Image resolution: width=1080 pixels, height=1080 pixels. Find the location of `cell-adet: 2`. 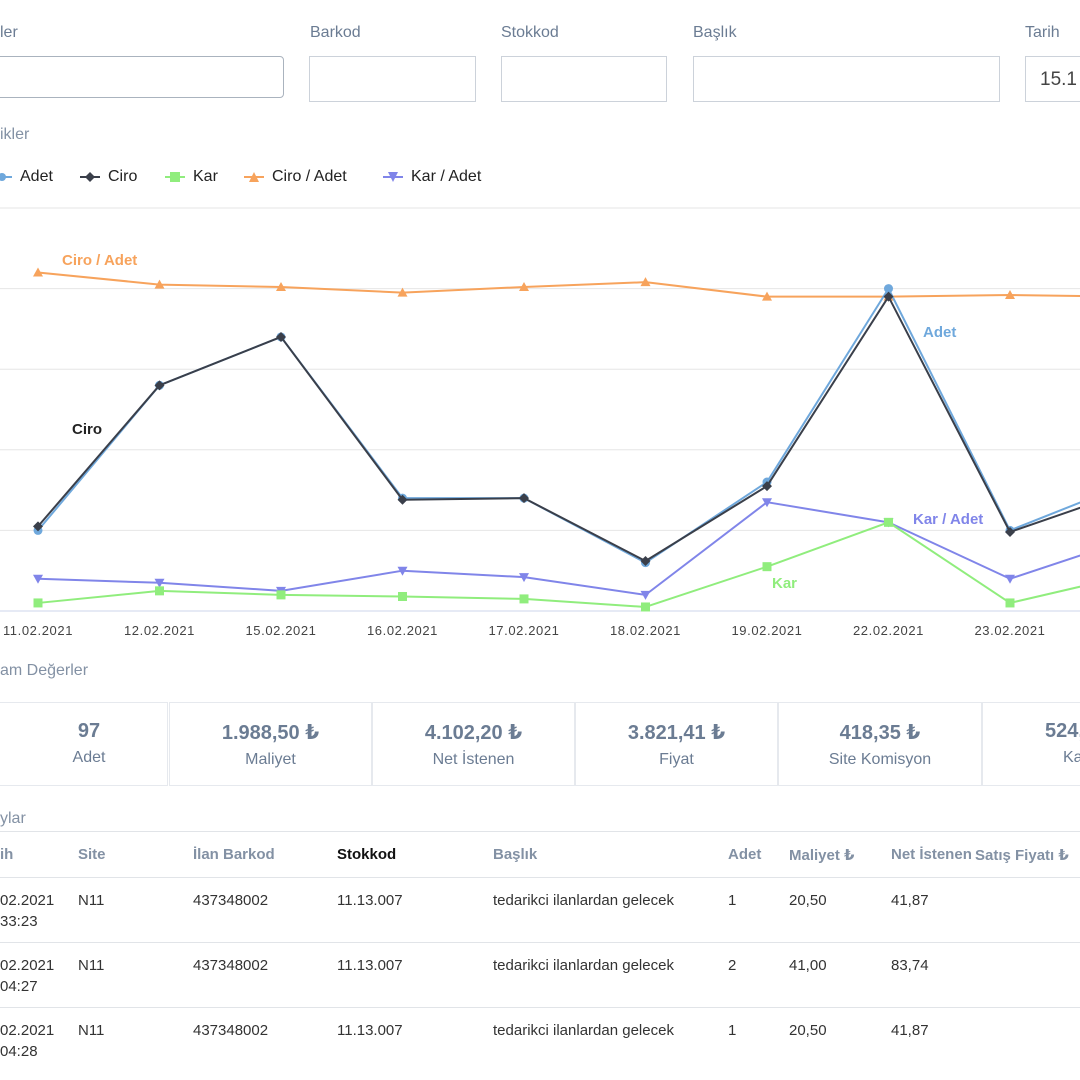

cell-adet: 2 is located at coordinates (732, 965).